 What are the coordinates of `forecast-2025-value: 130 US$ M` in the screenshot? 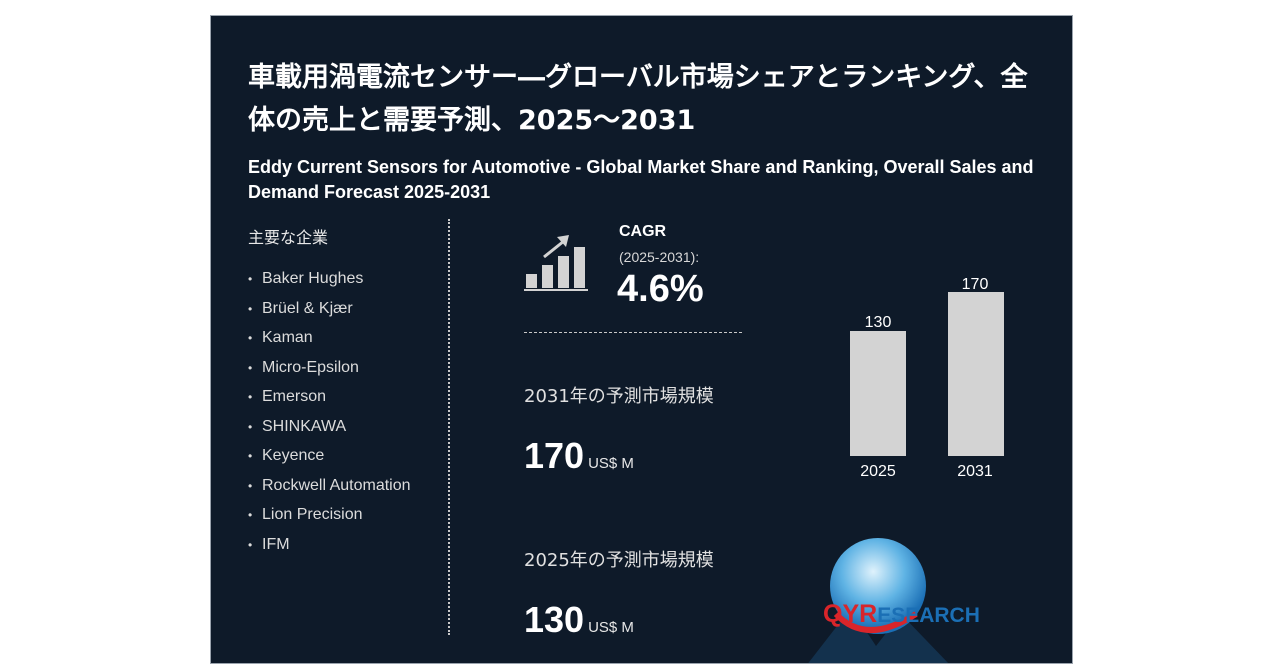 It's located at (579, 620).